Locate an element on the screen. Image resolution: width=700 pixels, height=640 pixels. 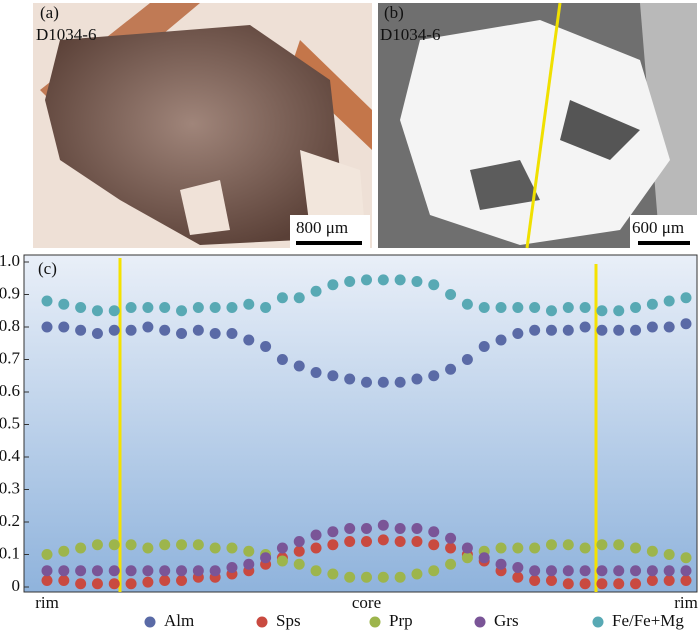
y-tick-label: 1.0 is located at coordinates (10, 260).